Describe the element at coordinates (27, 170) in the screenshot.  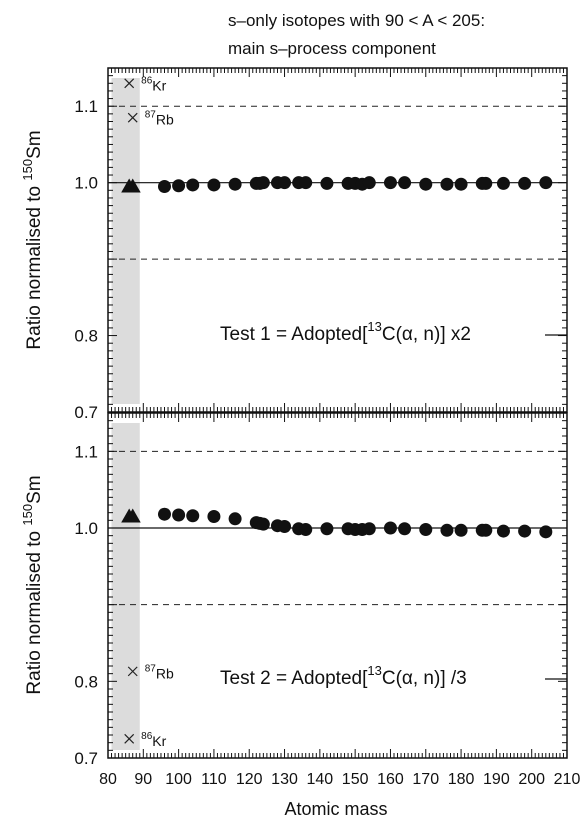
I see `y-axis-label-top-sup: 150` at that location.